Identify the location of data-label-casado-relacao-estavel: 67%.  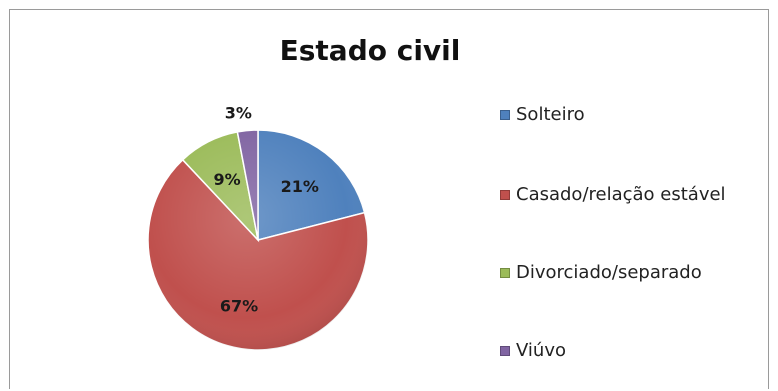
(239, 305).